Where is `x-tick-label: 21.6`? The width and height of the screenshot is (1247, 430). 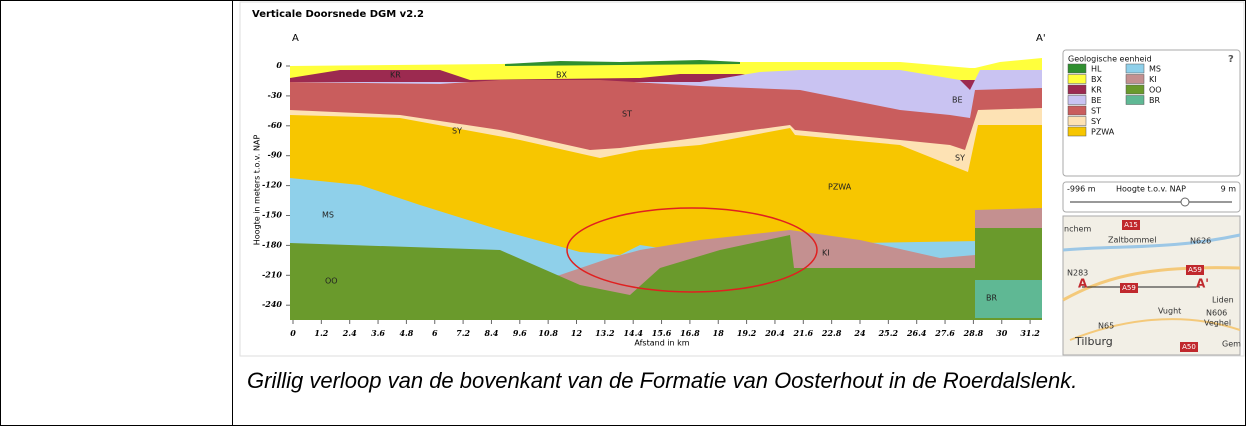 x-tick-label: 21.6 is located at coordinates (803, 333).